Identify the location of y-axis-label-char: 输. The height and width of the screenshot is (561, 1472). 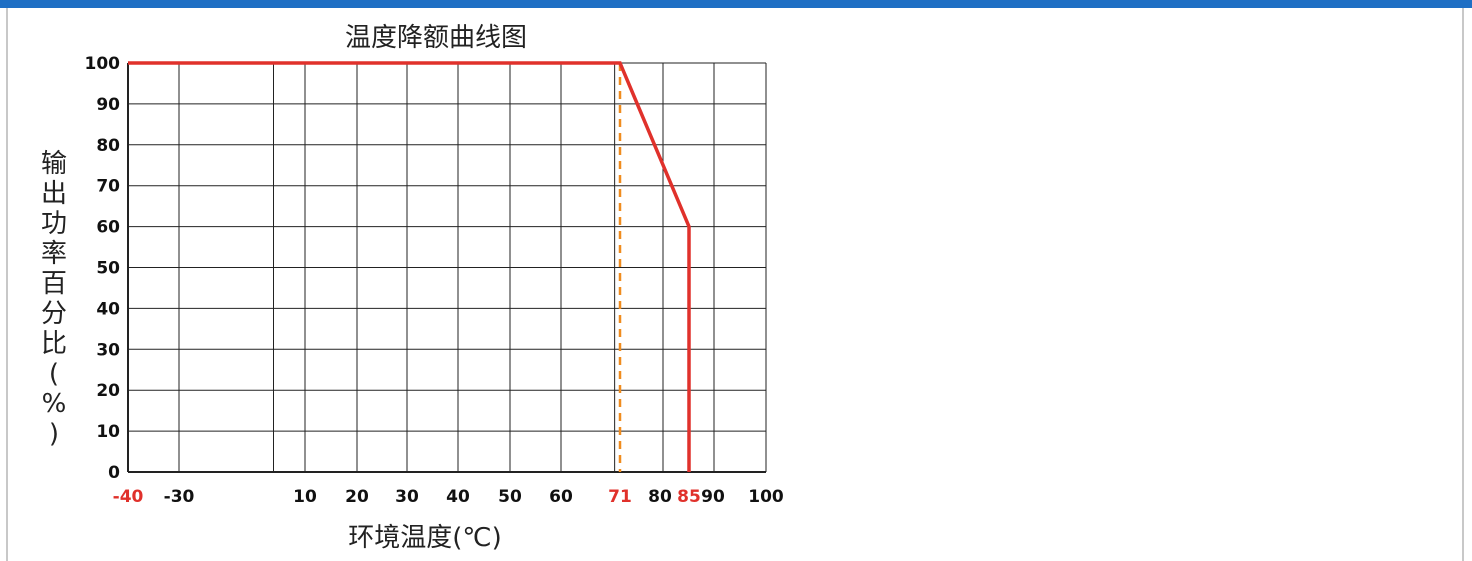
(54, 164).